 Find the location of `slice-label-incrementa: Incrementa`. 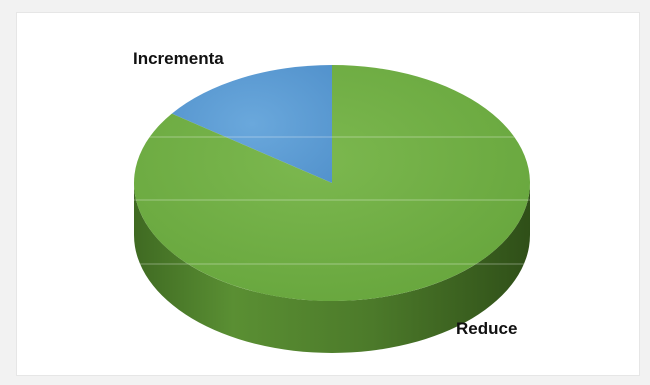

slice-label-incrementa: Incrementa is located at coordinates (178, 58).